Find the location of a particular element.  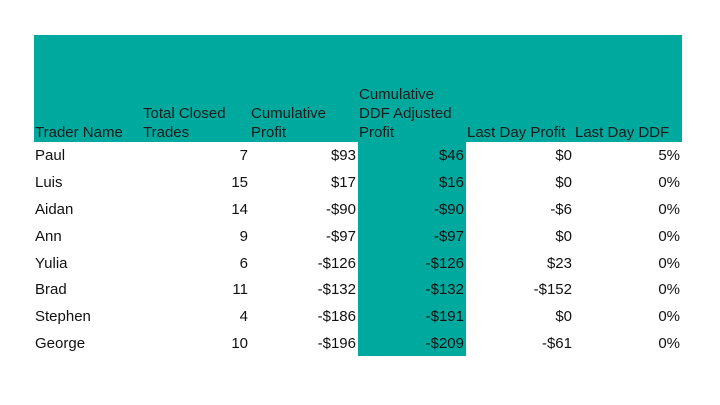

table-row: George 10 -$196 -$209 -$61 0% is located at coordinates (358, 344).